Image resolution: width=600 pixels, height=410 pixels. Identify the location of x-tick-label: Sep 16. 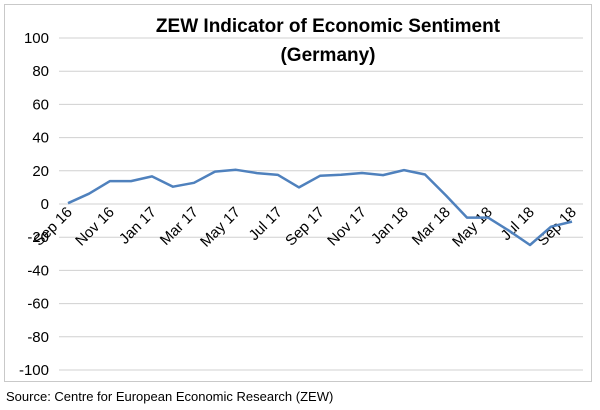
(53, 227).